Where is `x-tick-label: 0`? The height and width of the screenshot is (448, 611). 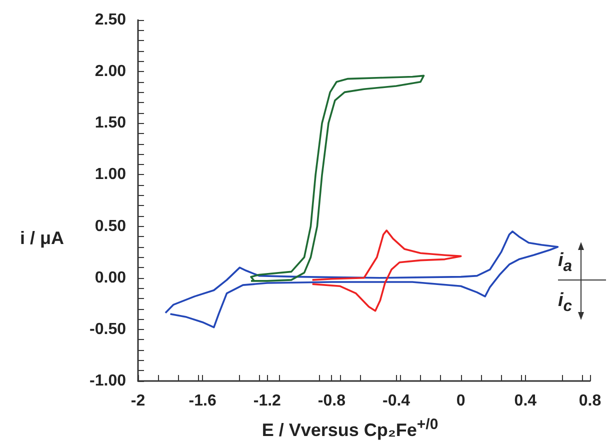
x-tick-label: 0 is located at coordinates (461, 401).